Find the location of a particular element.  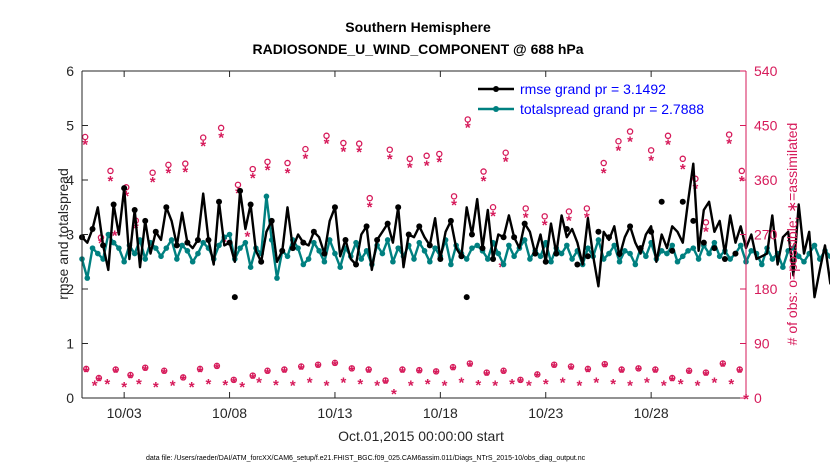

y-tick-label-right: 90 is located at coordinates (762, 344).